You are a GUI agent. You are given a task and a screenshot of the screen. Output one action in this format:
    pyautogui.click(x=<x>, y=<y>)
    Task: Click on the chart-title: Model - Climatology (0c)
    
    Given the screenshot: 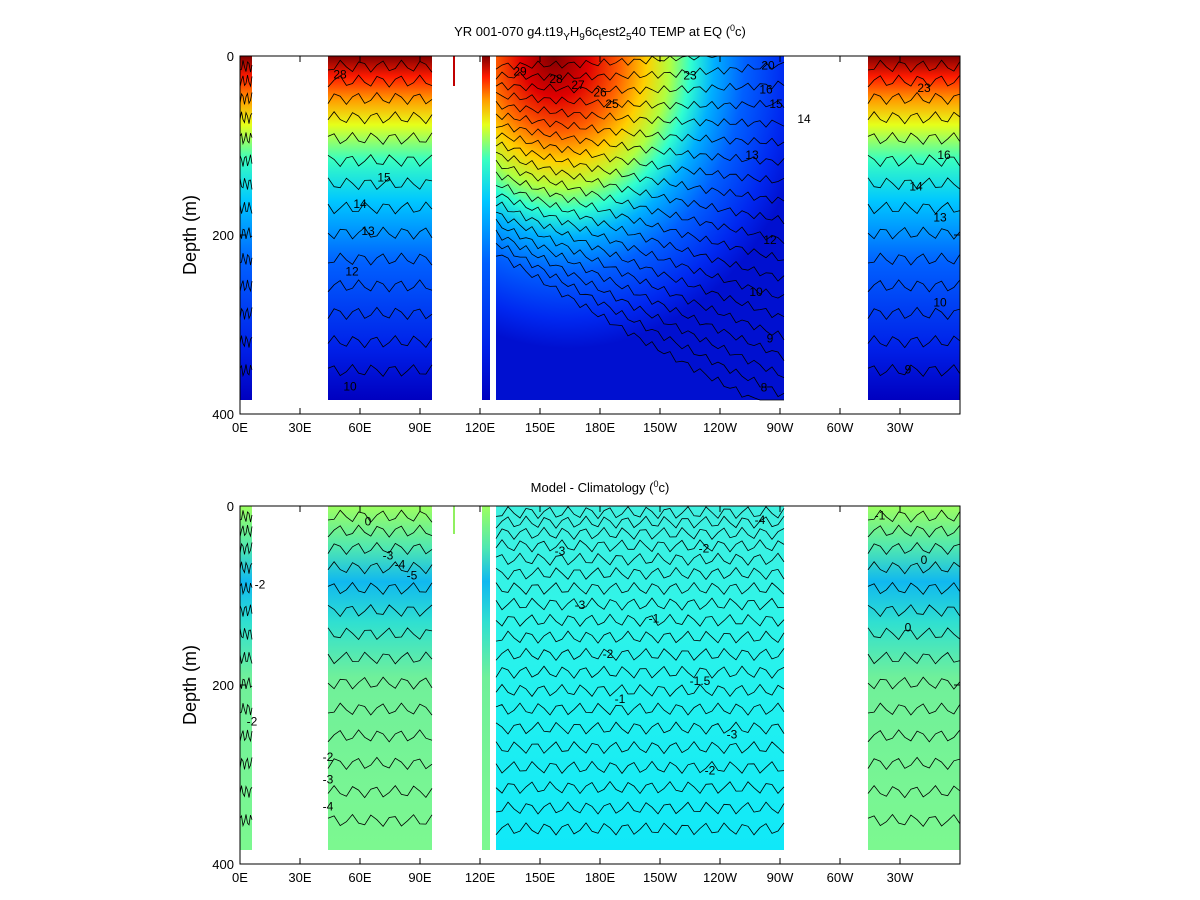 What is the action you would take?
    pyautogui.click(x=600, y=487)
    